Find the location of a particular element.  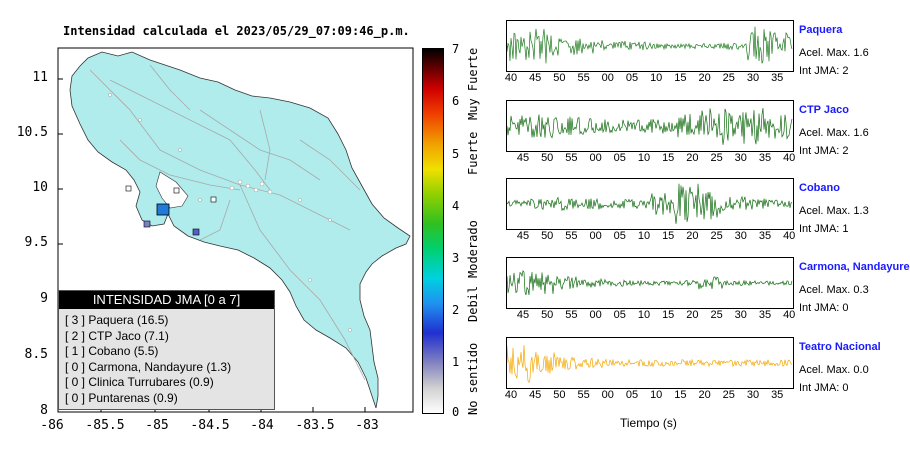

station-marker-jaco is located at coordinates (196, 232).